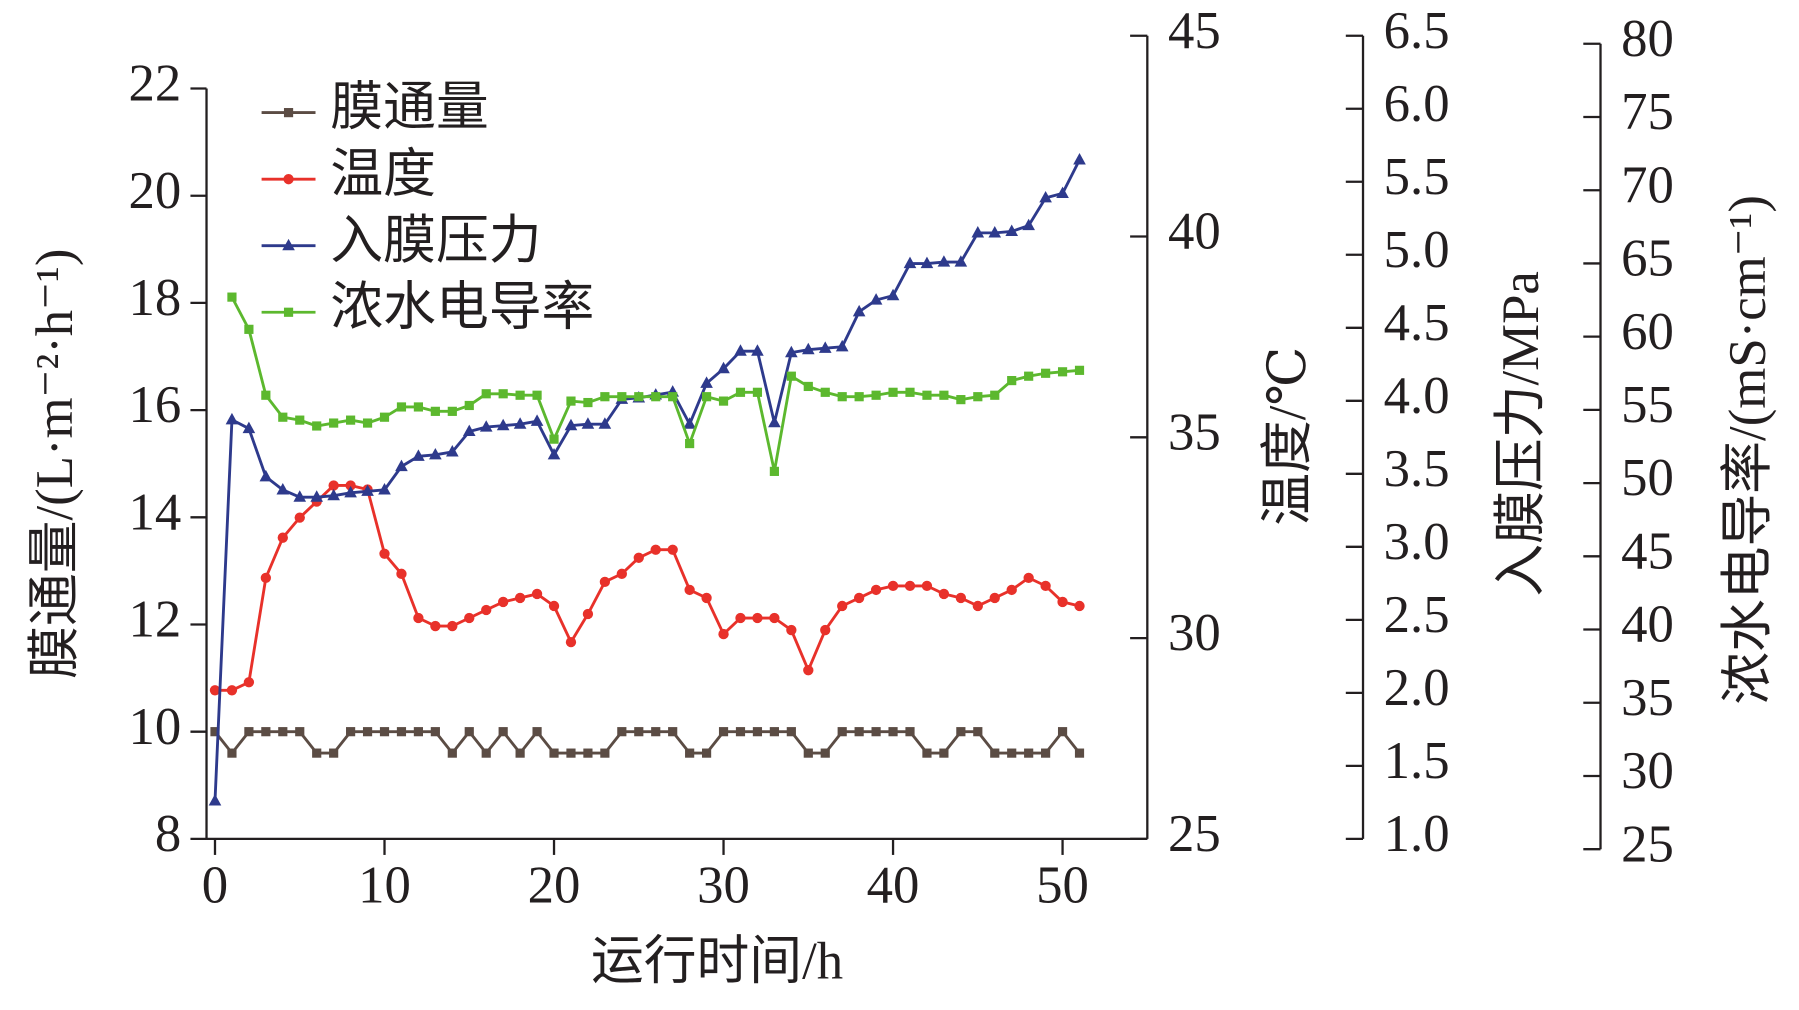 The width and height of the screenshot is (1799, 1010). Describe the element at coordinates (1288, 436) in the screenshot. I see `y2-axis-title: 温度/℃` at that location.